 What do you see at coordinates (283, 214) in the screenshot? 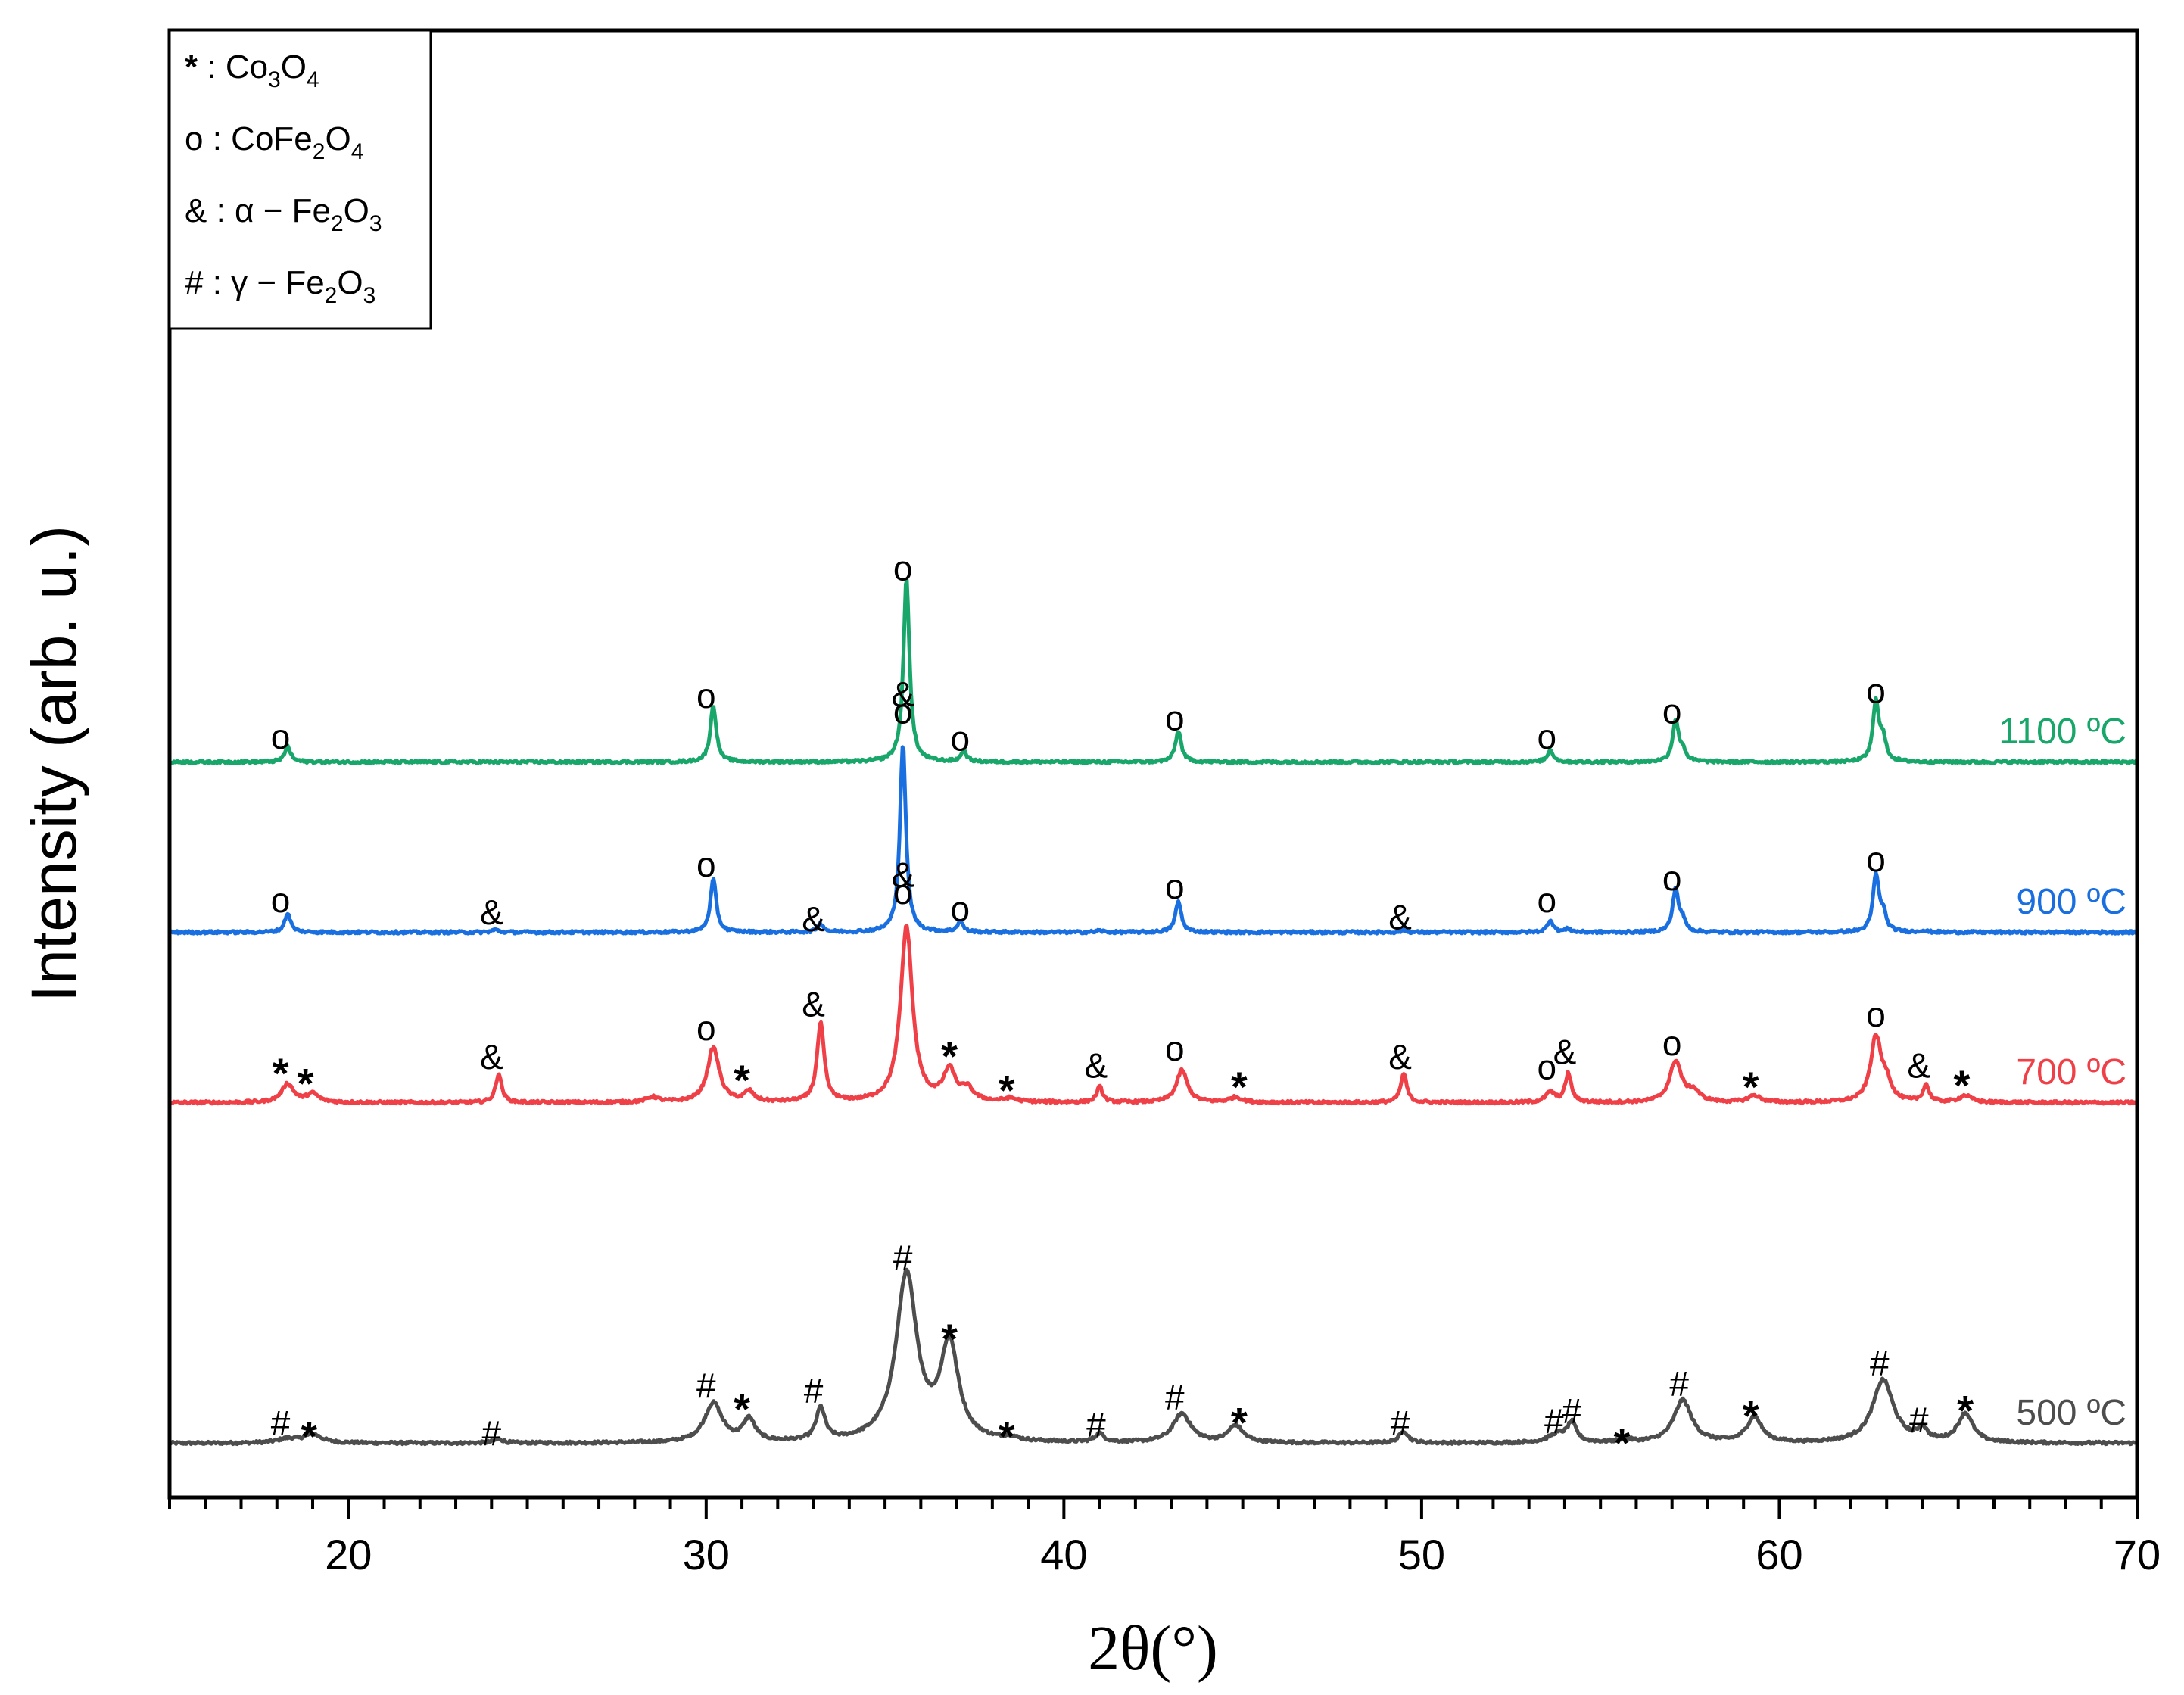
I see `legend-entry: & : α − Fe2​O3​` at bounding box center [283, 214].